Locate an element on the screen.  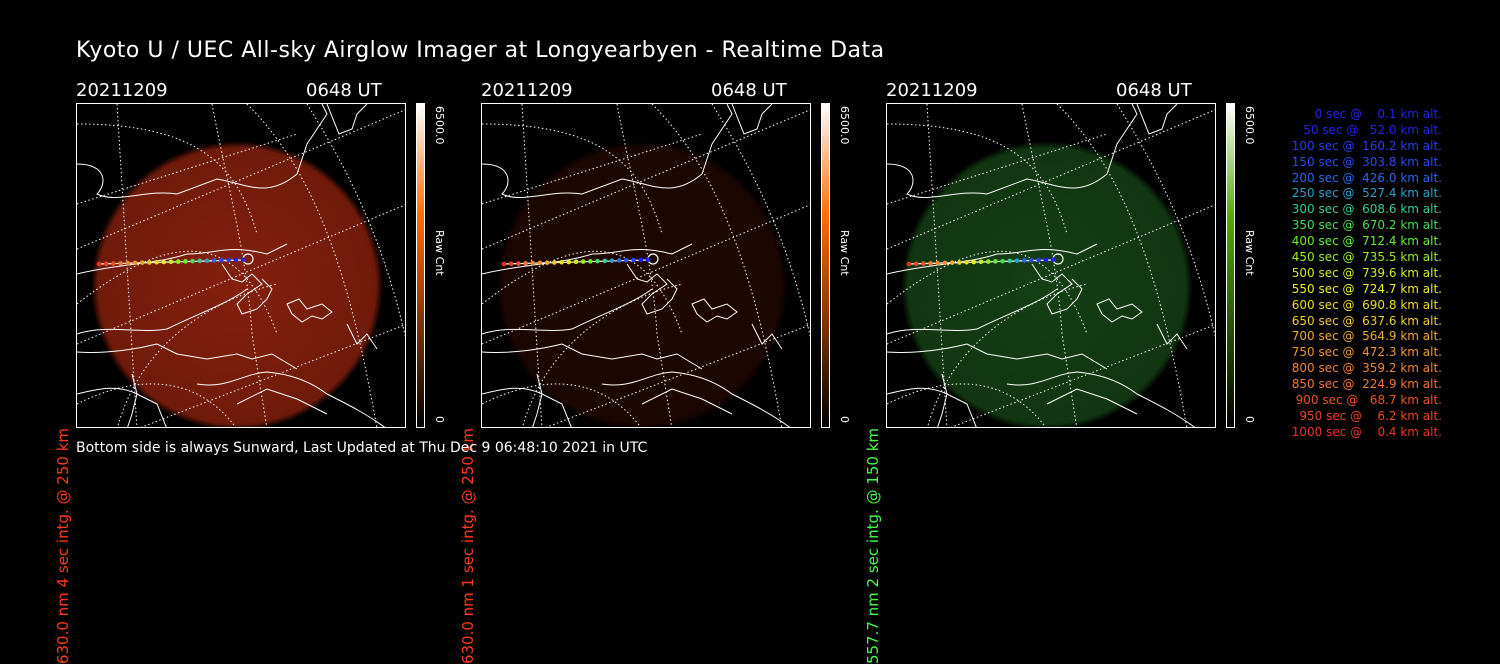
legend-row: 500 sec @ 739.6 km alt. is located at coordinates (1364, 272).